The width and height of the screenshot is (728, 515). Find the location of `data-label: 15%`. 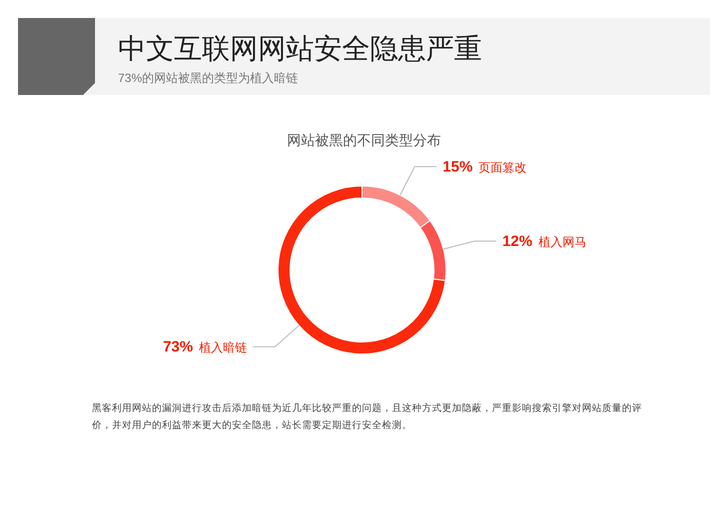

data-label: 15% is located at coordinates (457, 167).